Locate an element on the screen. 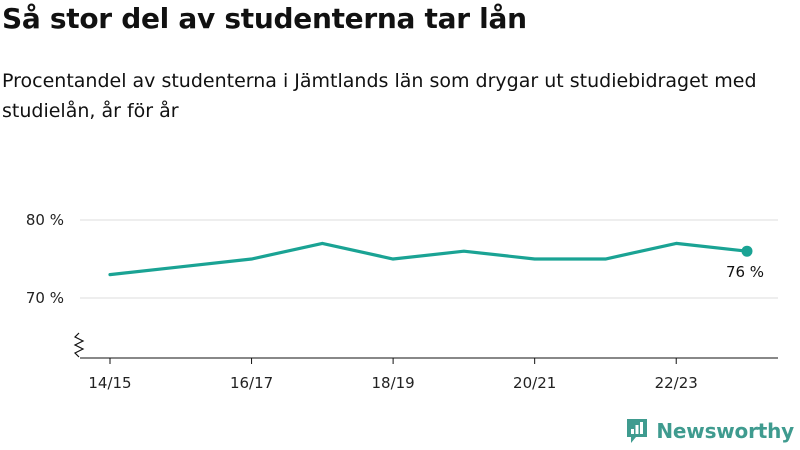  data-point is located at coordinates (747, 251).